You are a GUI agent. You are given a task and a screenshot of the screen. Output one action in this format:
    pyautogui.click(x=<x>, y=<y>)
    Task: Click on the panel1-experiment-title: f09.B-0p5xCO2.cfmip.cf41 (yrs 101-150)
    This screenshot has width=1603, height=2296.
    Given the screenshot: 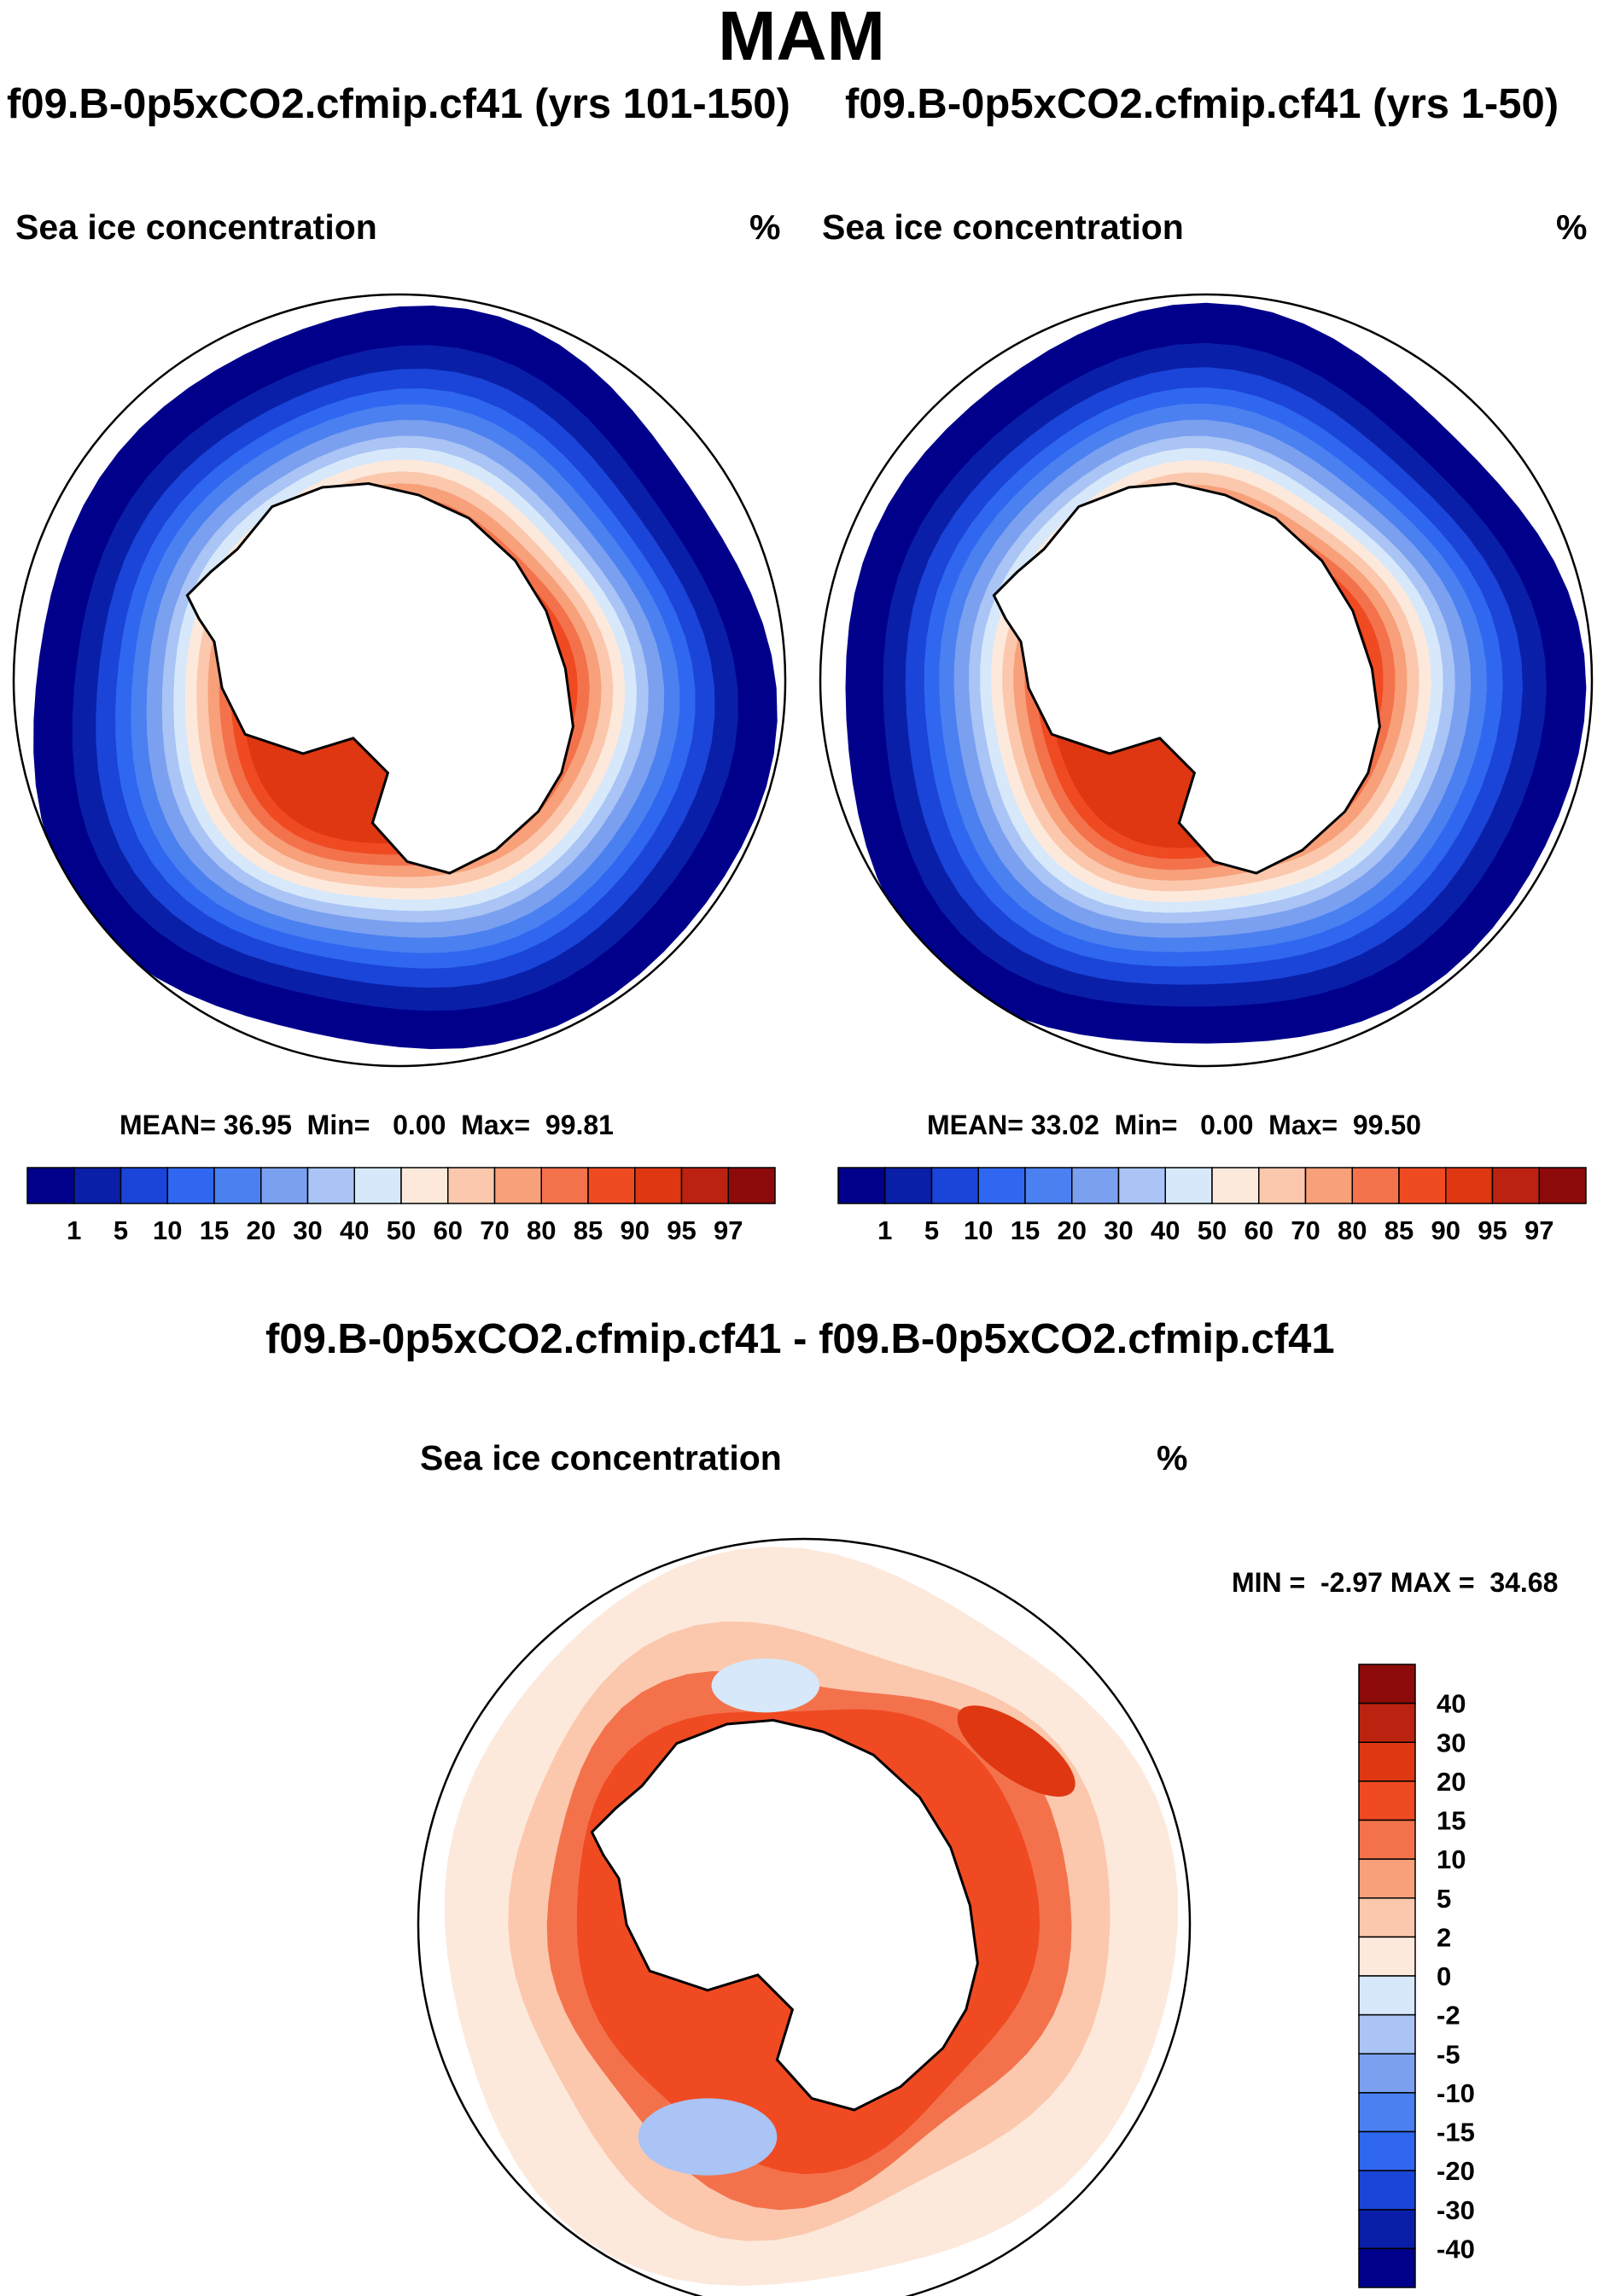 What is the action you would take?
    pyautogui.click(x=398, y=104)
    